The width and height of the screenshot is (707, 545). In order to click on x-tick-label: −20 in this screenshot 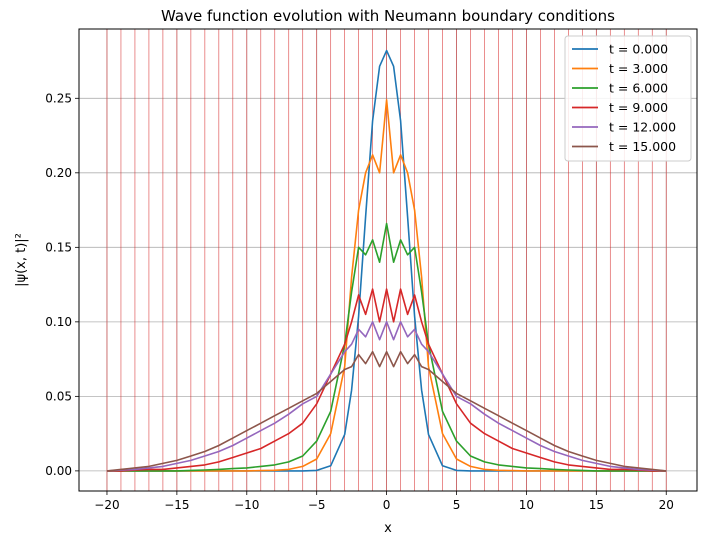, I will do `click(106, 505)`.